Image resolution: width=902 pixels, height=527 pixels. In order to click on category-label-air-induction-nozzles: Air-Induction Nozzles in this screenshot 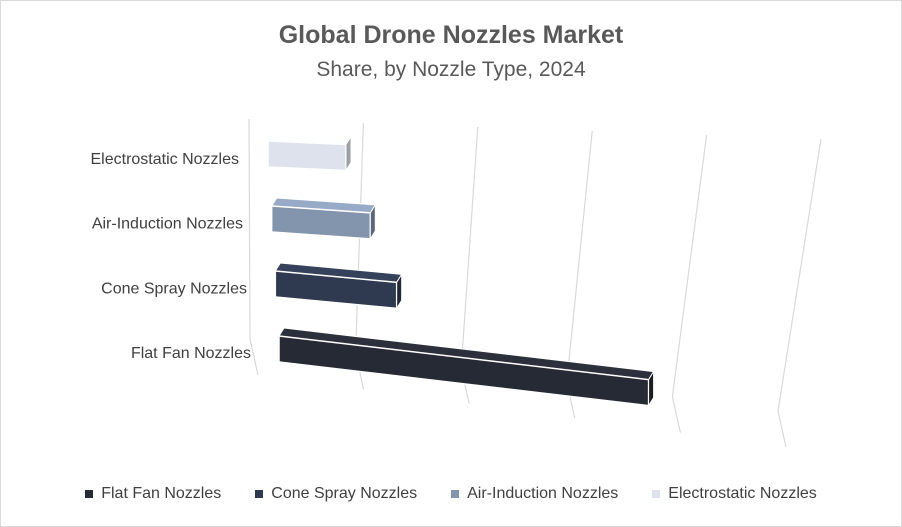, I will do `click(167, 224)`.